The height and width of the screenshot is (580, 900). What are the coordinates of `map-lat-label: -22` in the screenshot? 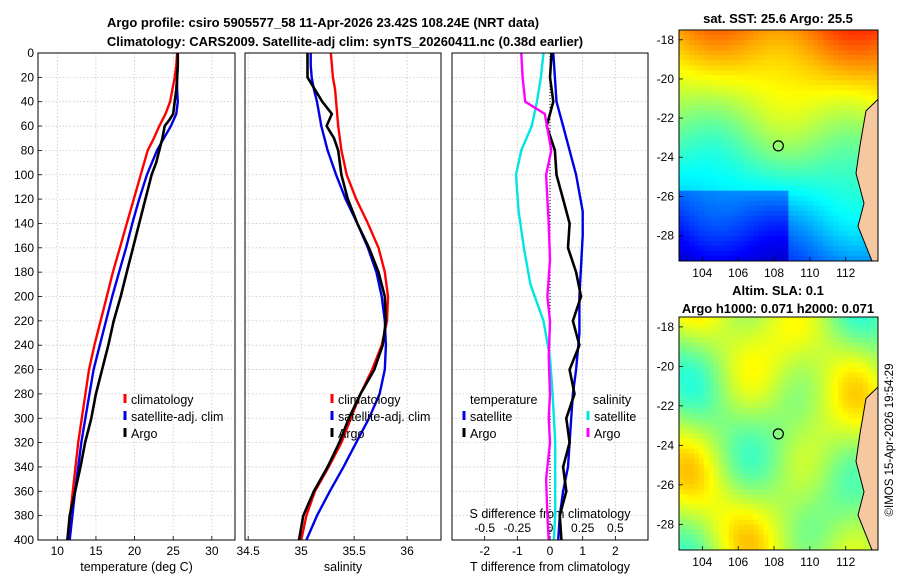 It's located at (666, 406).